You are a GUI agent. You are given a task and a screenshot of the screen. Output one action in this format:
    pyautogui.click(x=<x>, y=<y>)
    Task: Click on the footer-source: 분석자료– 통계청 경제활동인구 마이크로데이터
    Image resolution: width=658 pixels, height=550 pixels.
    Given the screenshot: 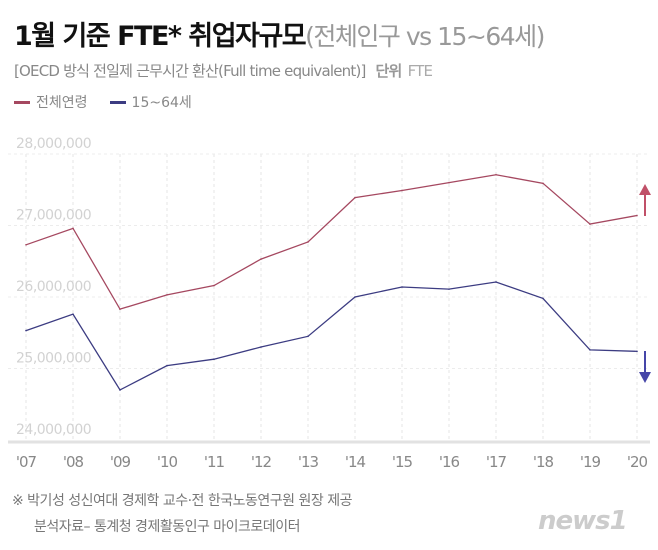 What is the action you would take?
    pyautogui.click(x=167, y=527)
    